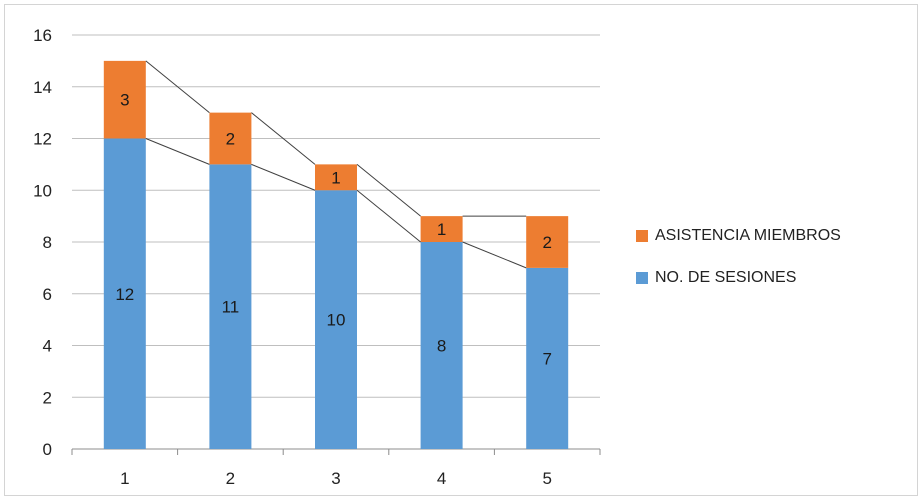  I want to click on data-label: 11, so click(231, 307).